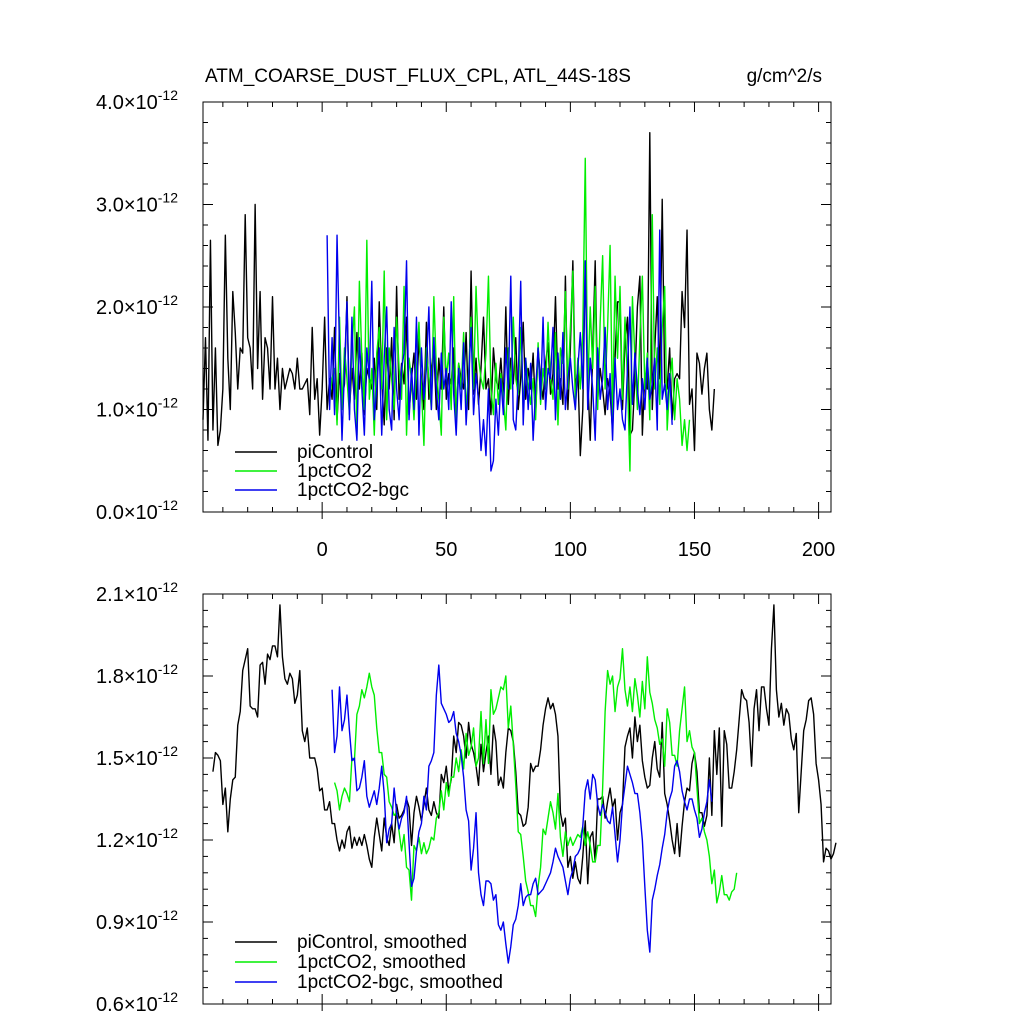 The height and width of the screenshot is (1024, 1024). What do you see at coordinates (137, 838) in the screenshot?
I see `y-tick-label: 1.2×10⁻¹²` at bounding box center [137, 838].